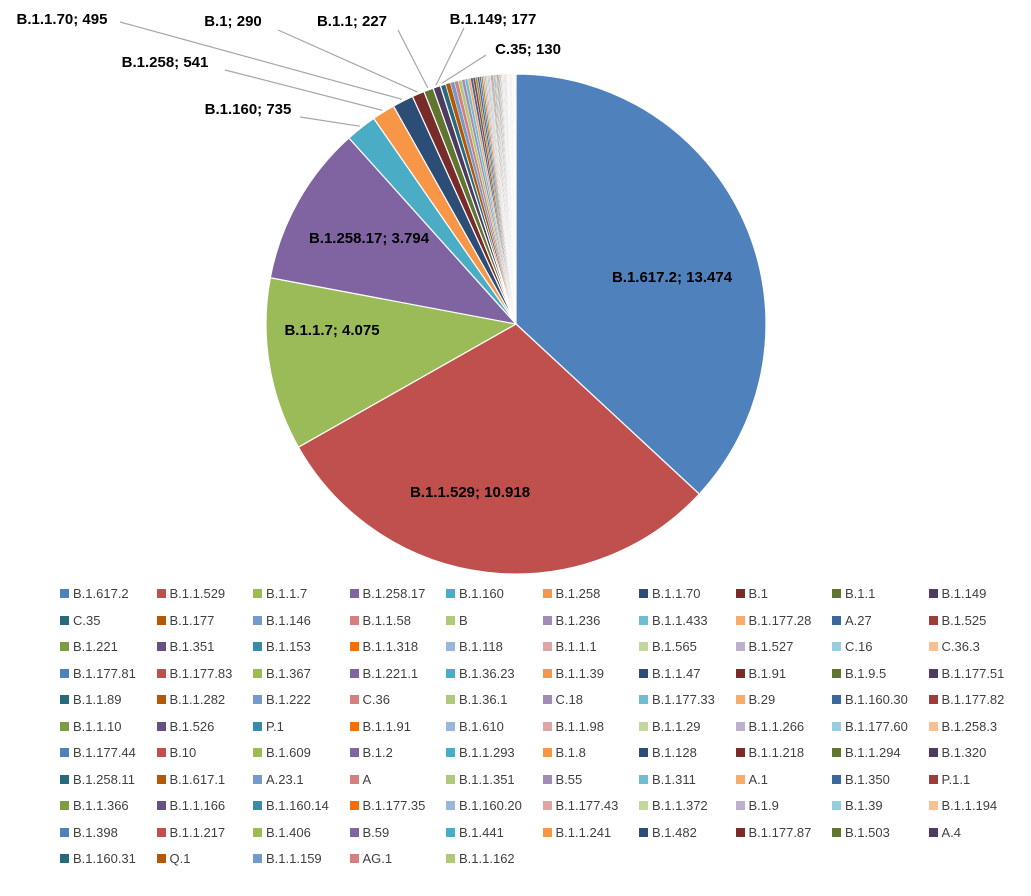  What do you see at coordinates (587, 805) in the screenshot?
I see `legend-label: B.1.177.43` at bounding box center [587, 805].